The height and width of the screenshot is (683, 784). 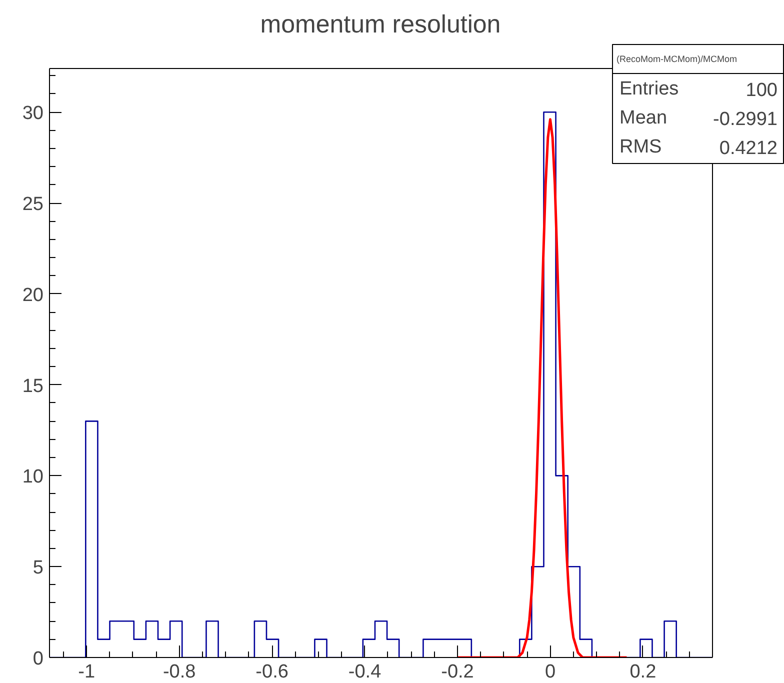 What do you see at coordinates (365, 672) in the screenshot?
I see `x-tick-label: -0.4` at bounding box center [365, 672].